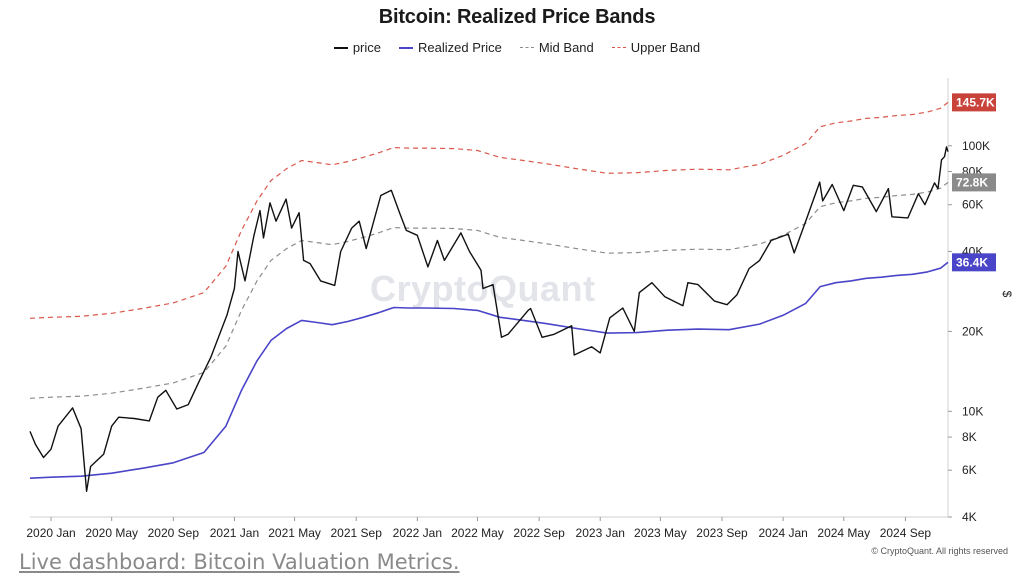 Image resolution: width=1034 pixels, height=584 pixels. What do you see at coordinates (969, 470) in the screenshot?
I see `y-tick-label: 6K` at bounding box center [969, 470].